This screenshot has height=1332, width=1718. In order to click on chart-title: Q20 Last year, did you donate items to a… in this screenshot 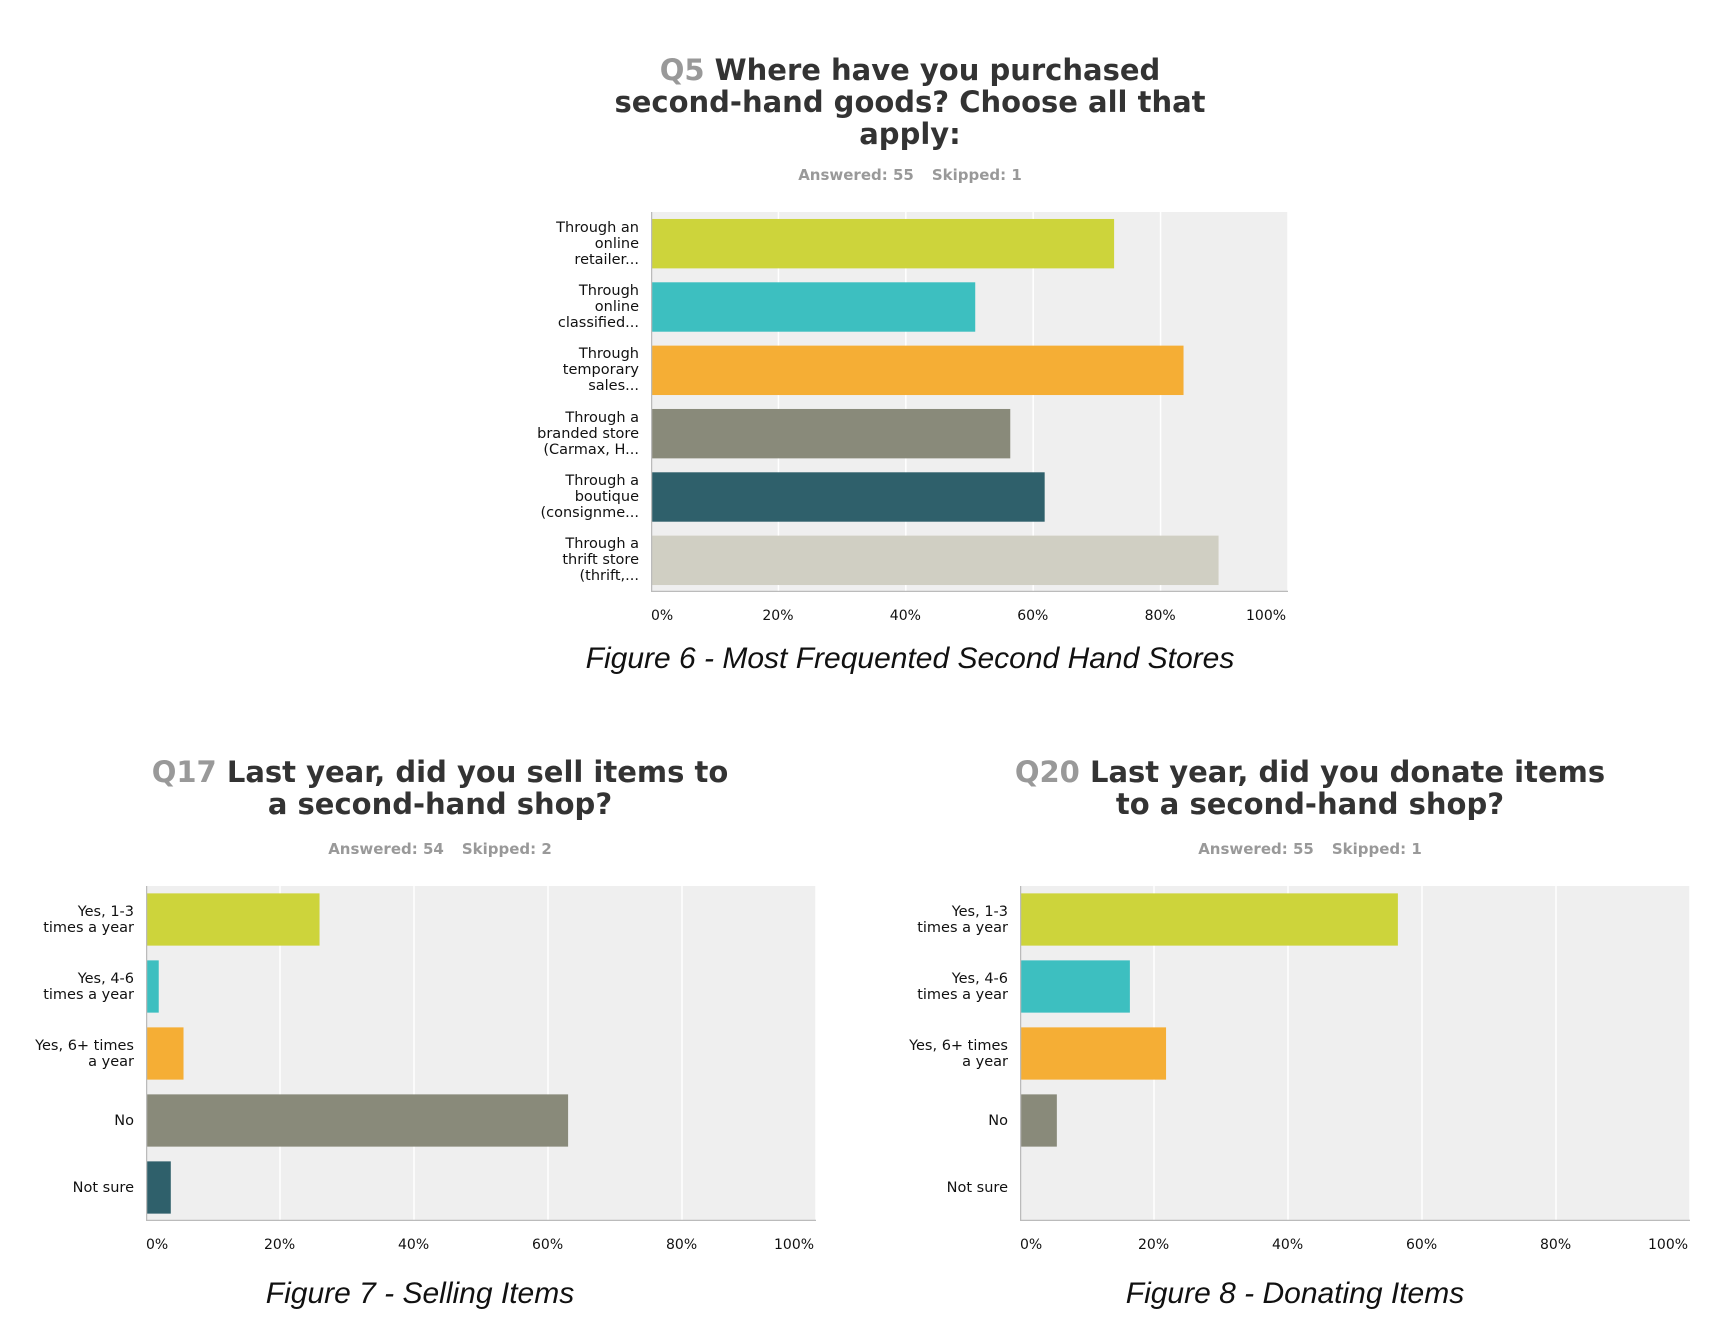, I will do `click(1310, 788)`.